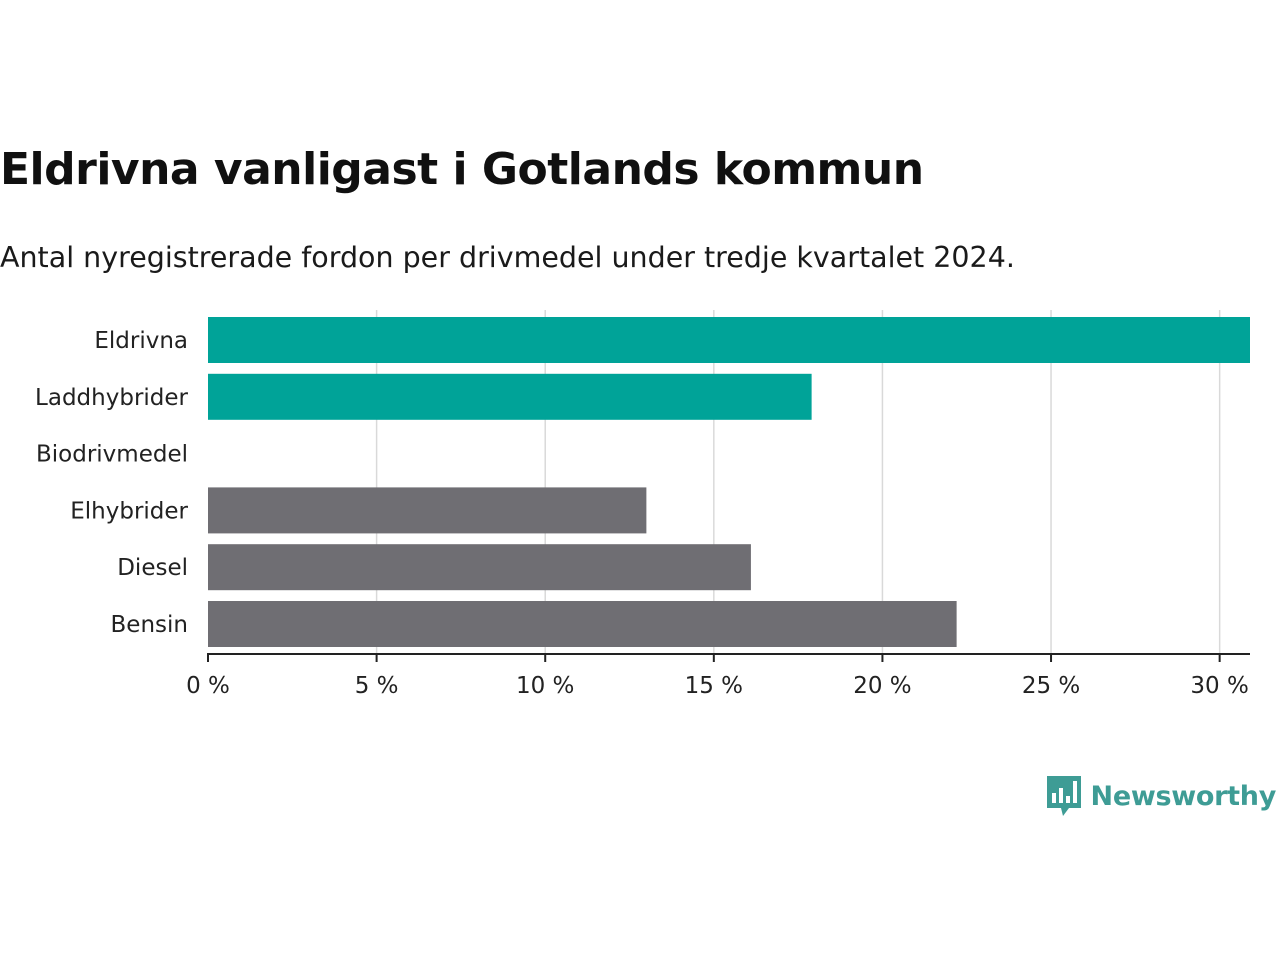  I want to click on brand-name: Newsworthy, so click(1183, 796).